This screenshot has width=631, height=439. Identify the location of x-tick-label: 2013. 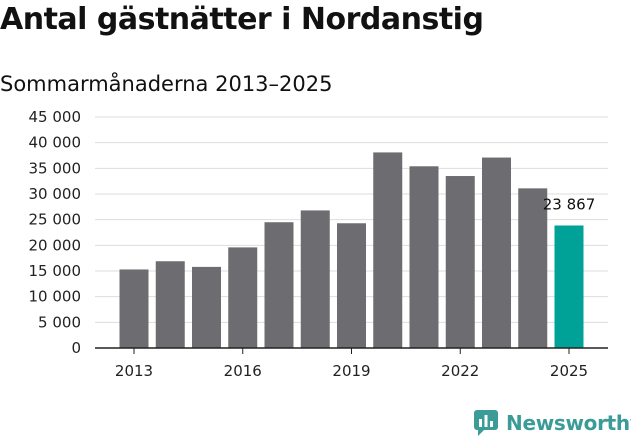
(134, 371).